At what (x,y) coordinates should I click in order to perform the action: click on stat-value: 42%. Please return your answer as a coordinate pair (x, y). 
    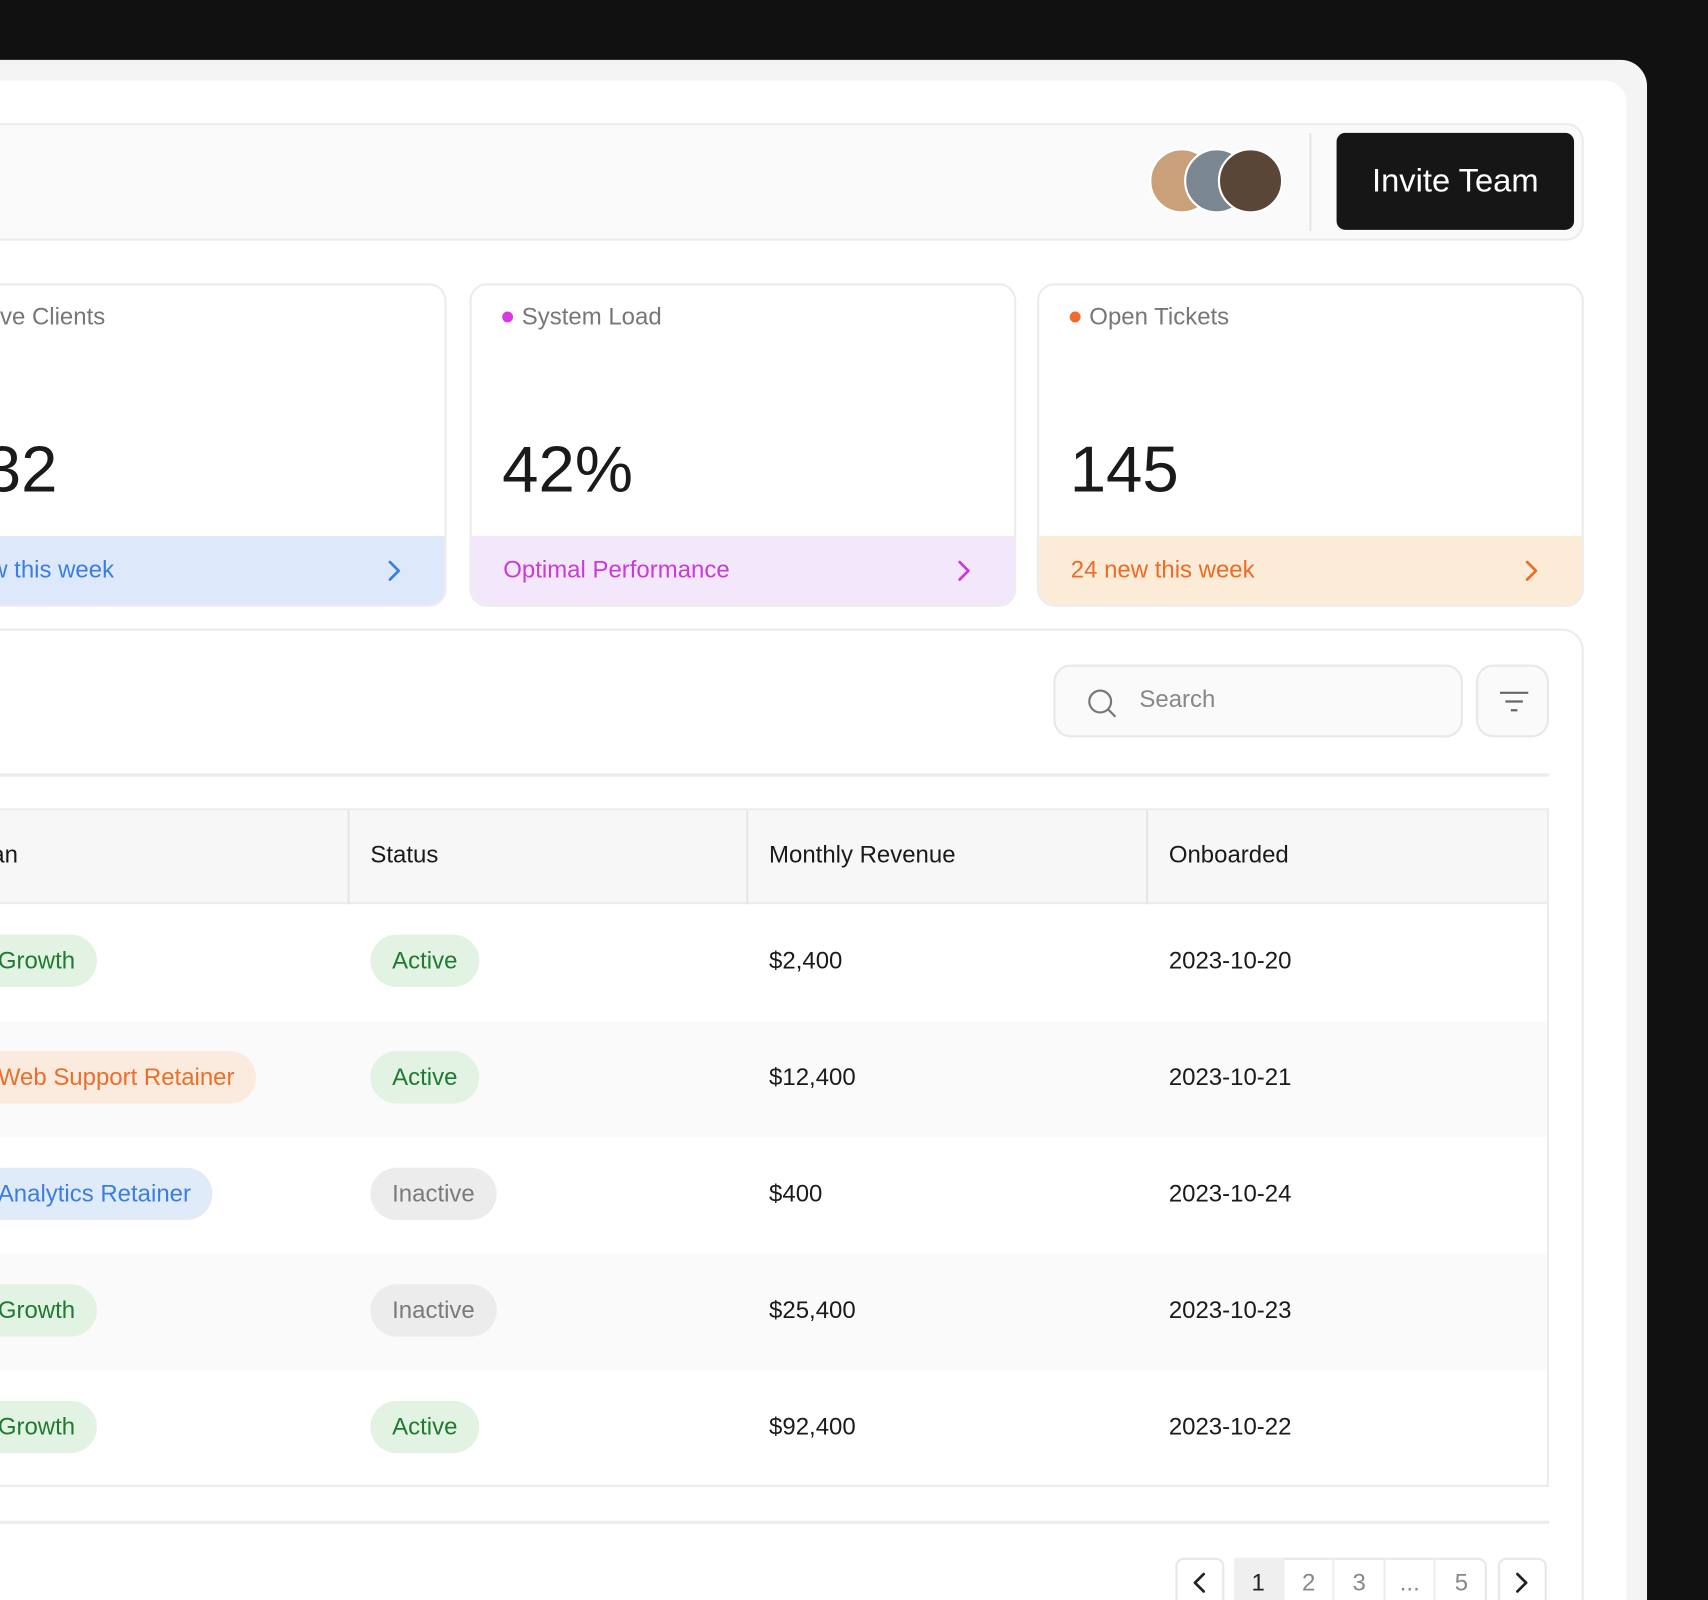
    Looking at the image, I should click on (567, 469).